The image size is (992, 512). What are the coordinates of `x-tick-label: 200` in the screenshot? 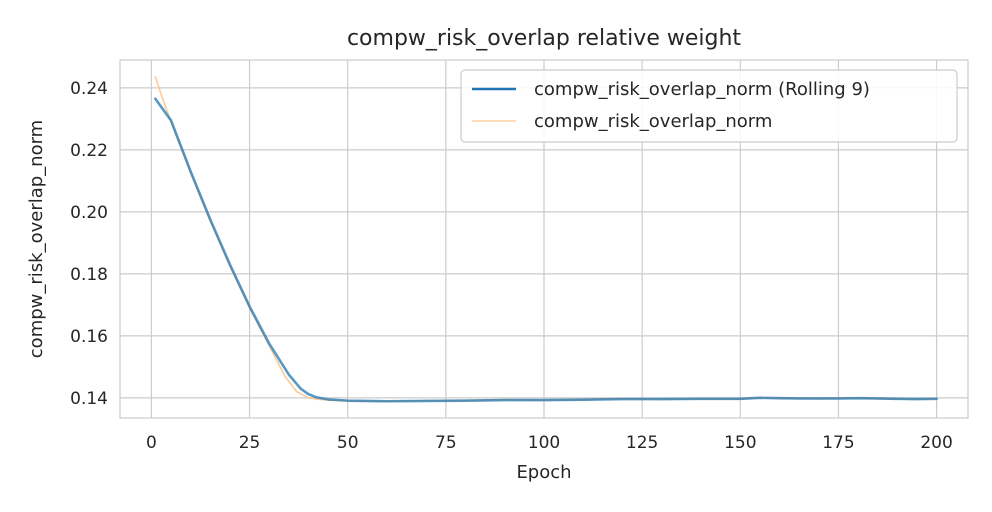 It's located at (936, 443).